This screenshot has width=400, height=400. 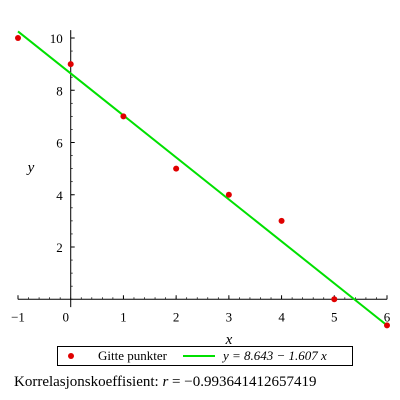 I want to click on legend-item-line: y = 8.643 − 1.607 x, so click(x=252, y=356).